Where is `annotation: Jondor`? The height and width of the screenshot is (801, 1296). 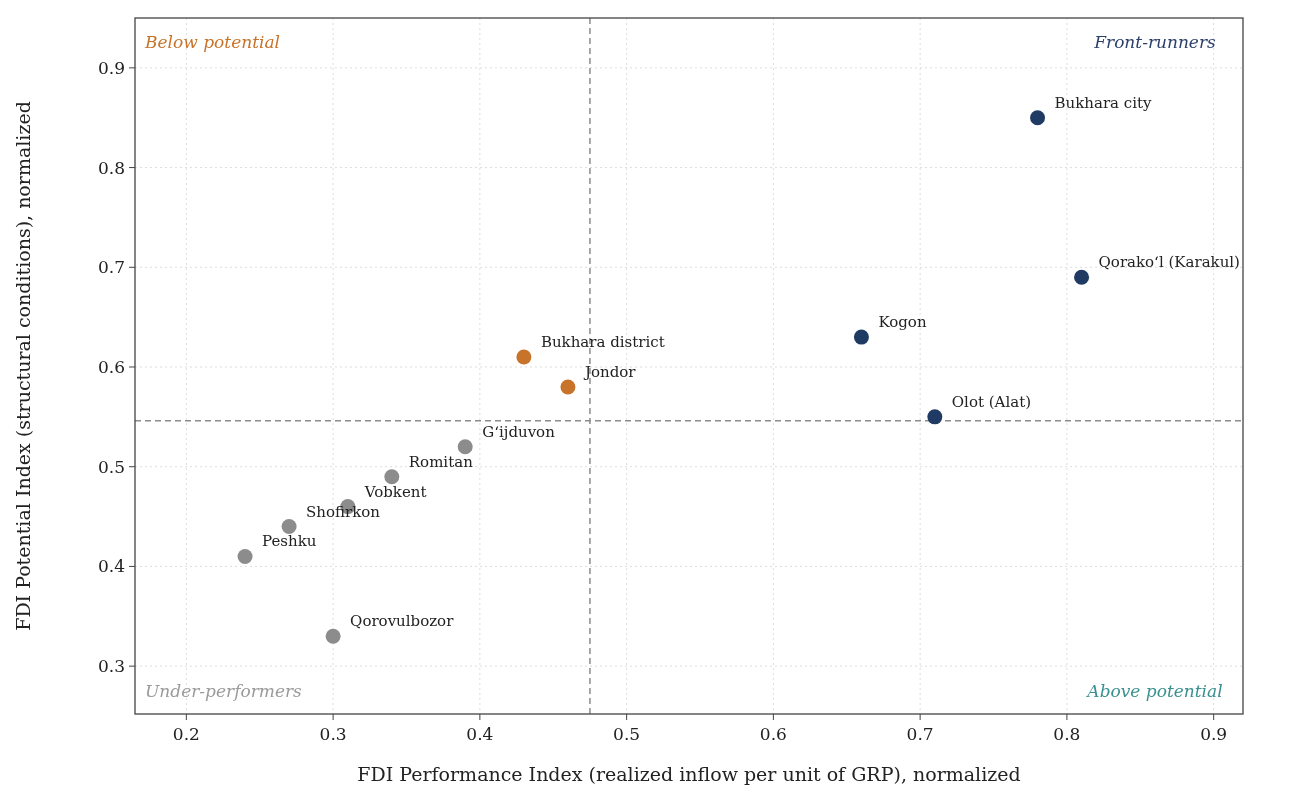
annotation: Jondor is located at coordinates (609, 371).